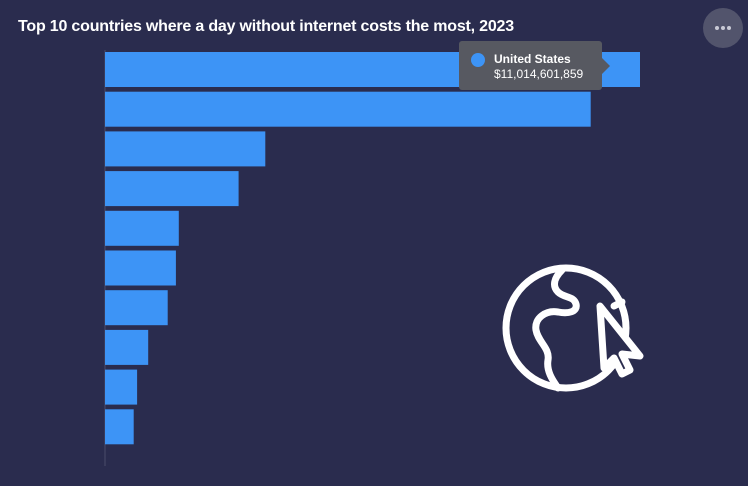 The width and height of the screenshot is (748, 486). I want to click on more-options-button, so click(723, 28).